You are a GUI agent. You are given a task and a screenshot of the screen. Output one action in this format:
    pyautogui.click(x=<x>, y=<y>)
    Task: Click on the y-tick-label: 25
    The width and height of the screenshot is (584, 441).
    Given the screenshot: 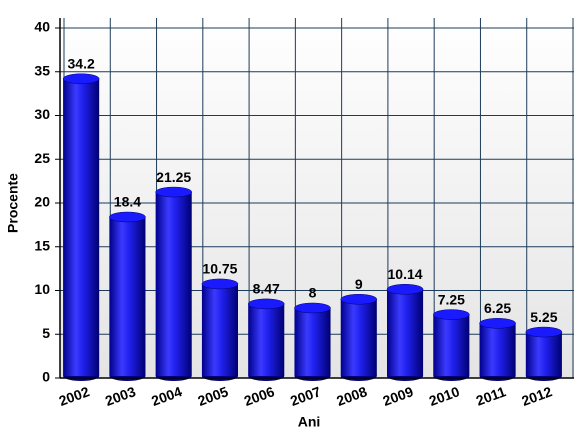 What is the action you would take?
    pyautogui.click(x=42, y=158)
    